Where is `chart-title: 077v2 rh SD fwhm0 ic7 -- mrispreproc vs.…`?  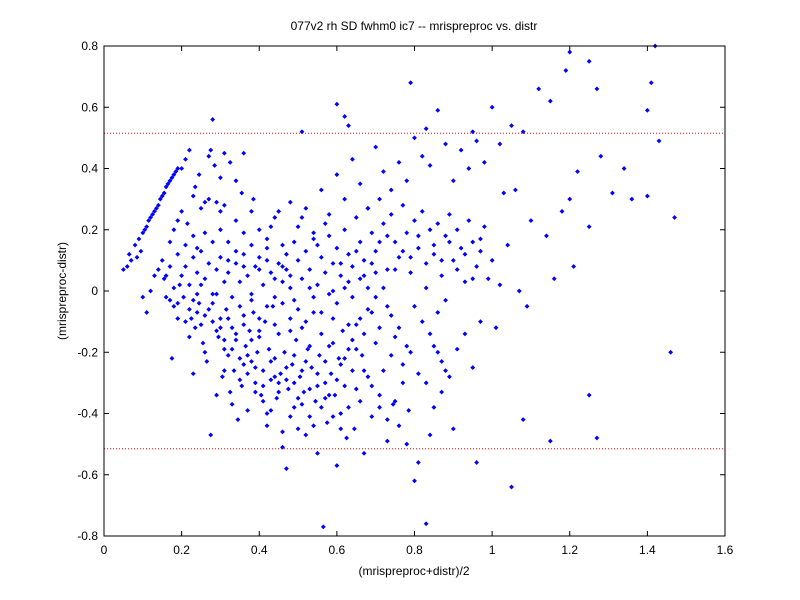
chart-title: 077v2 rh SD fwhm0 ic7 -- mrispreproc vs.… is located at coordinates (414, 26).